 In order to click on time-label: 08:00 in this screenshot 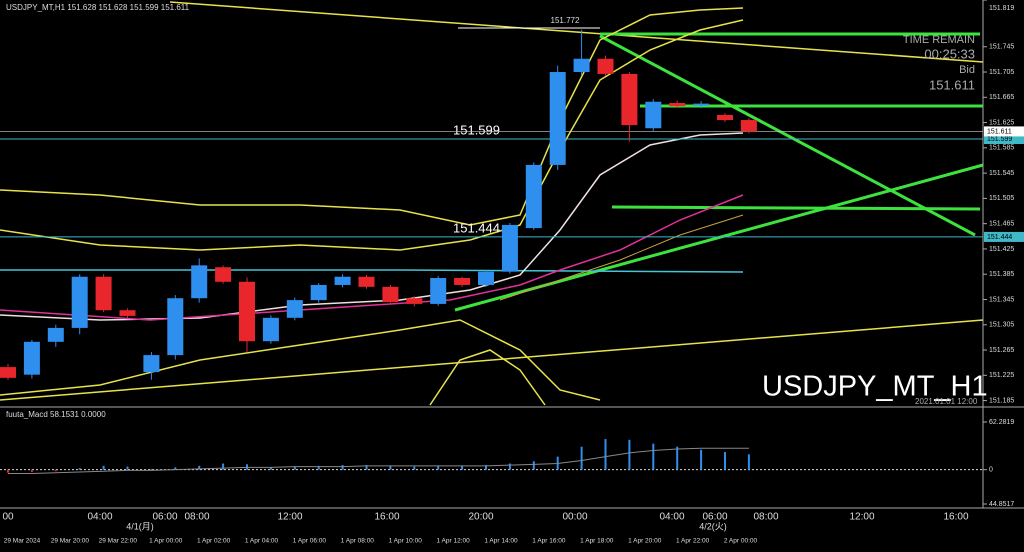, I will do `click(765, 517)`.